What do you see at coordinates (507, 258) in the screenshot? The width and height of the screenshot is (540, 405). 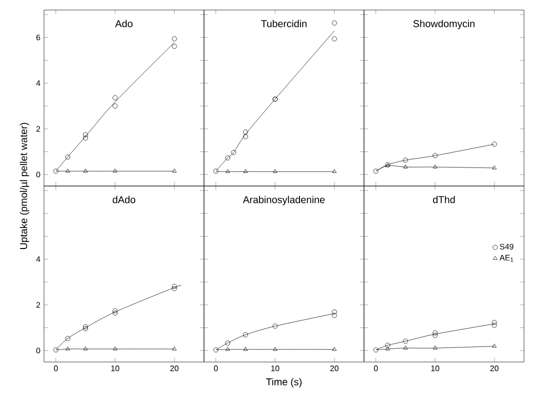 I see `legend-label: AE$_{1}$` at bounding box center [507, 258].